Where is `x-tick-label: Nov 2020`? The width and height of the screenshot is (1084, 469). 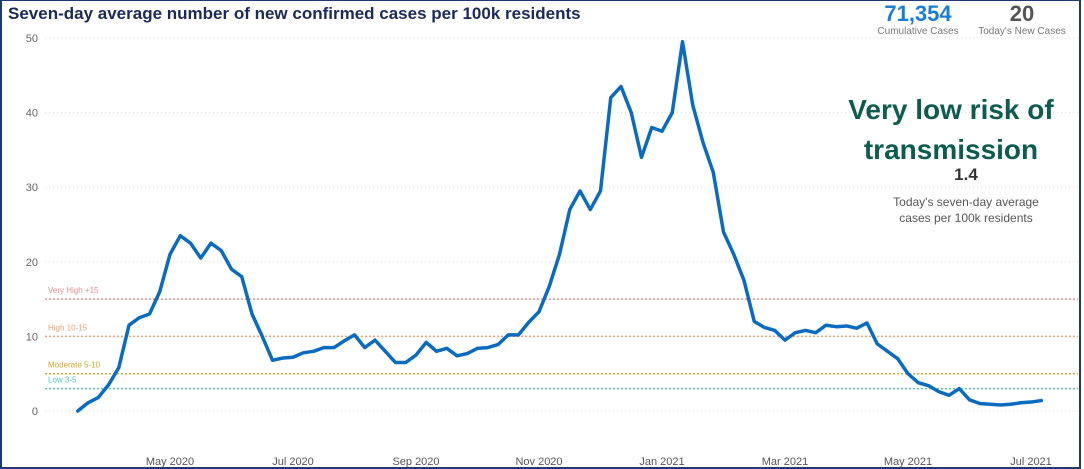 x-tick-label: Nov 2020 is located at coordinates (538, 462).